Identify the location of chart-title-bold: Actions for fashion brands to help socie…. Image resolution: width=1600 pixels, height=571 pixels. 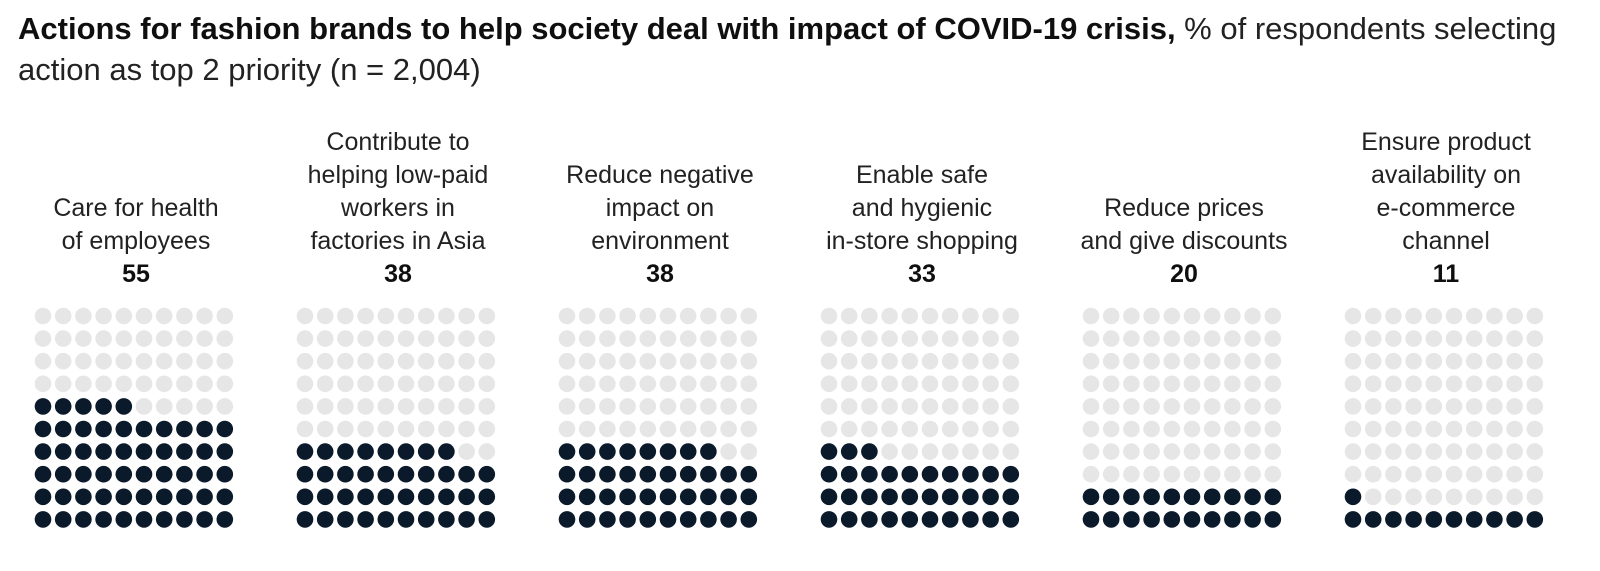
(597, 28).